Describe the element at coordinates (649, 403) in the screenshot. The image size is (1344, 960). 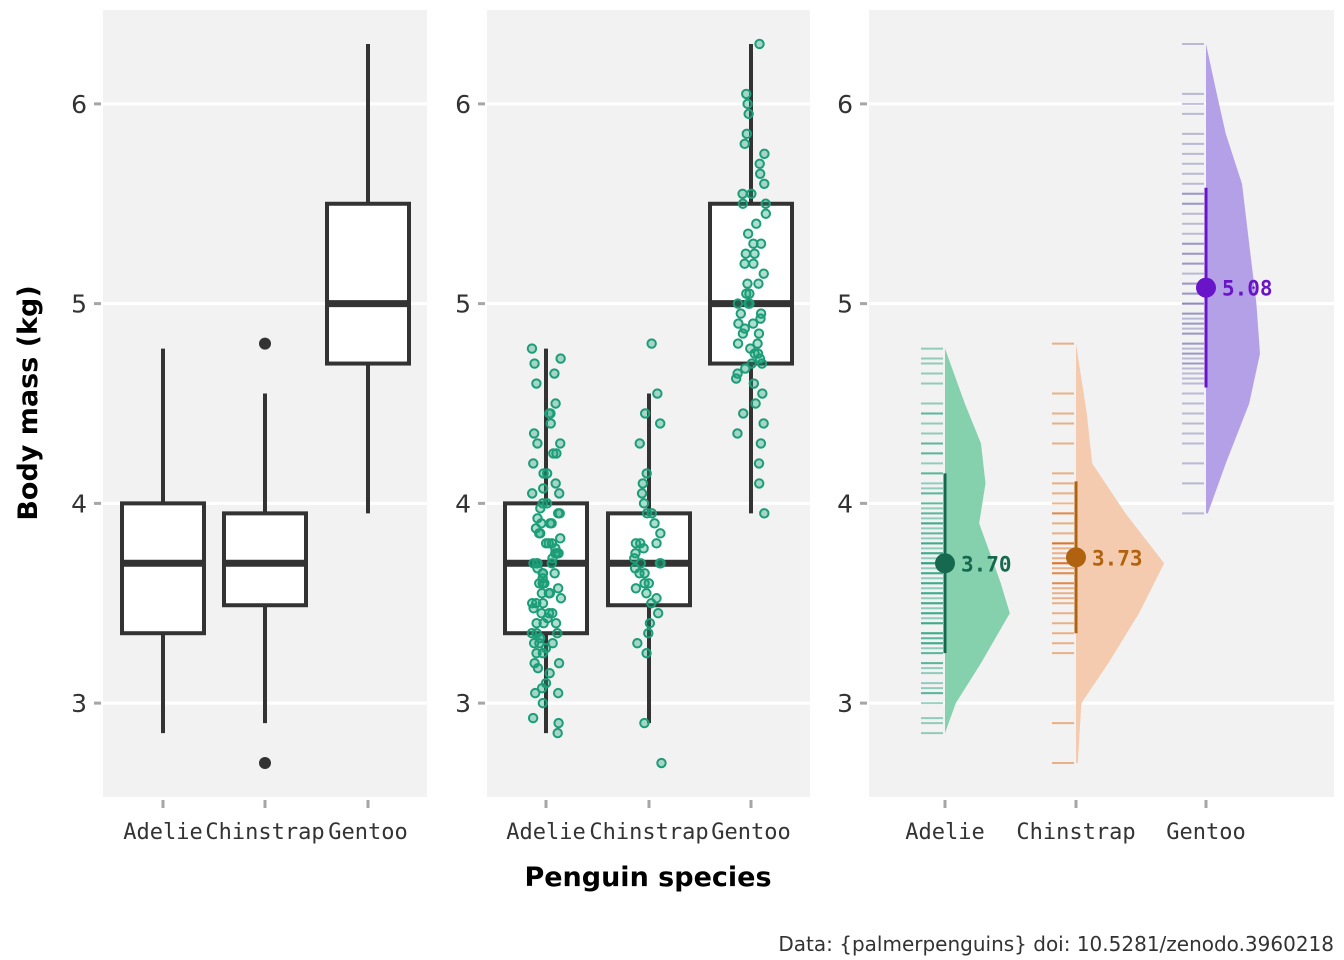
I see `jitter-points` at that location.